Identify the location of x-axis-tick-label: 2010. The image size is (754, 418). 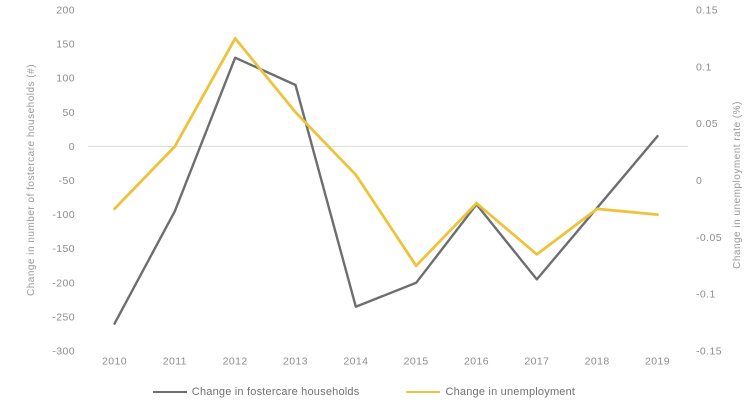
(114, 362).